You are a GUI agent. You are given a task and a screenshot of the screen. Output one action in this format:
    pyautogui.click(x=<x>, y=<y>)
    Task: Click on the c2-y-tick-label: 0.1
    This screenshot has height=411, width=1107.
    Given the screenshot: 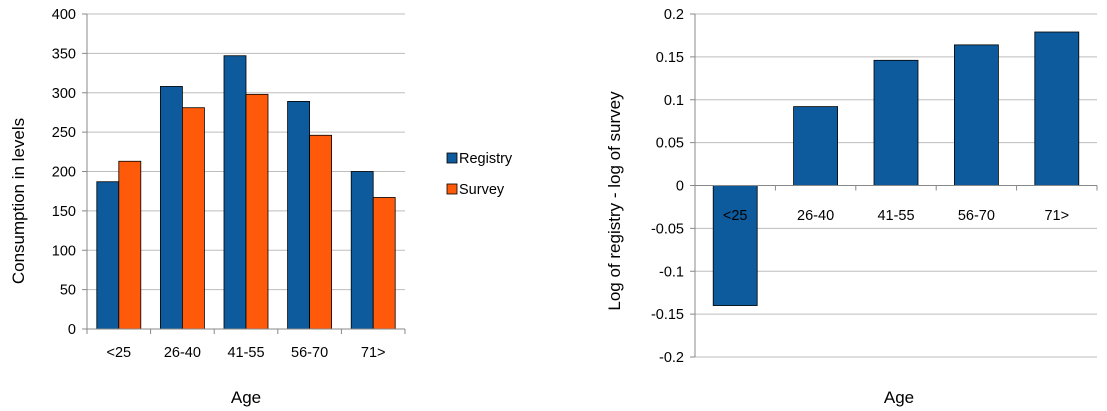 What is the action you would take?
    pyautogui.click(x=674, y=101)
    